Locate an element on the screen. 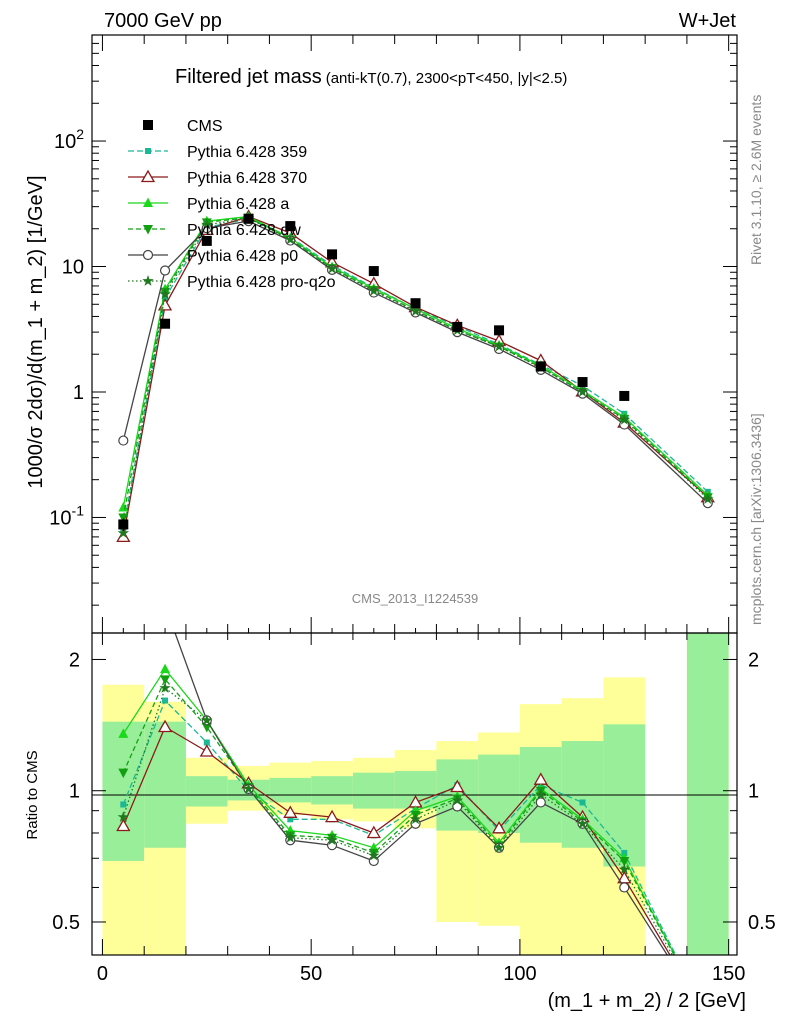  mcplots-label: mcplots.cern.ch [arXiv:1306.3436] is located at coordinates (756, 519).